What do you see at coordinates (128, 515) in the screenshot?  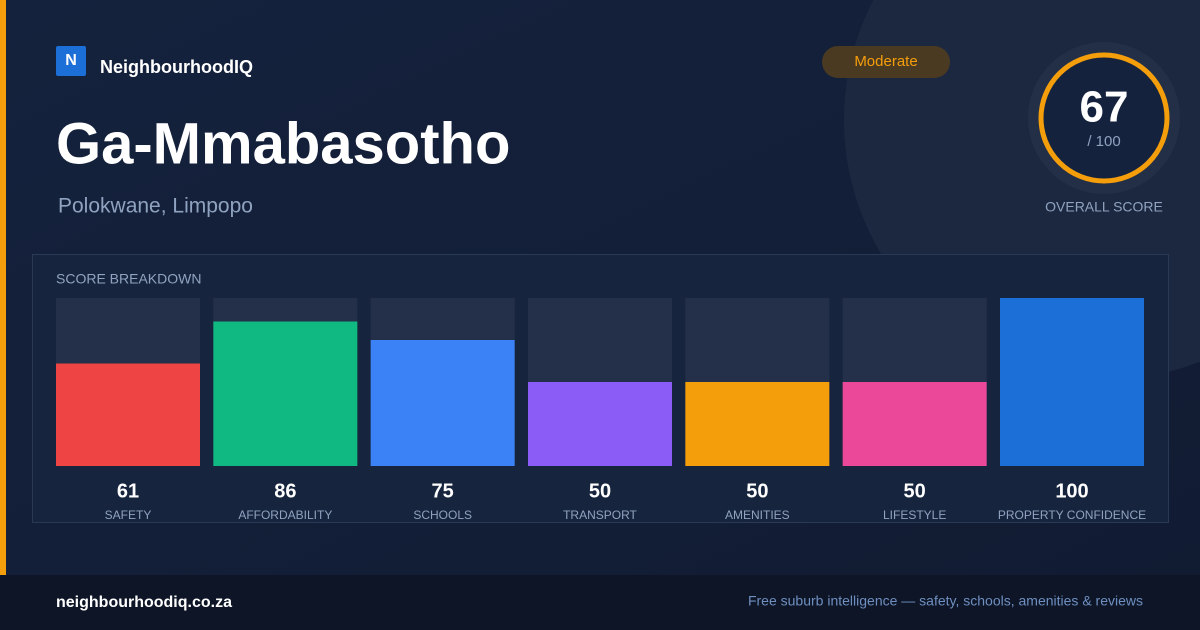 I see `category-label: SAFETY` at bounding box center [128, 515].